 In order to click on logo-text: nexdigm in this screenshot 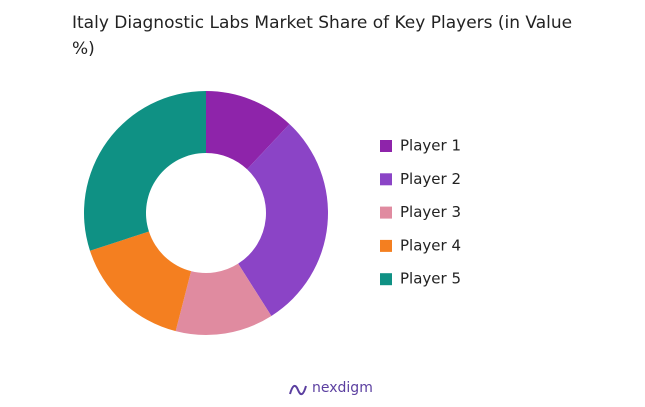, I will do `click(342, 388)`.